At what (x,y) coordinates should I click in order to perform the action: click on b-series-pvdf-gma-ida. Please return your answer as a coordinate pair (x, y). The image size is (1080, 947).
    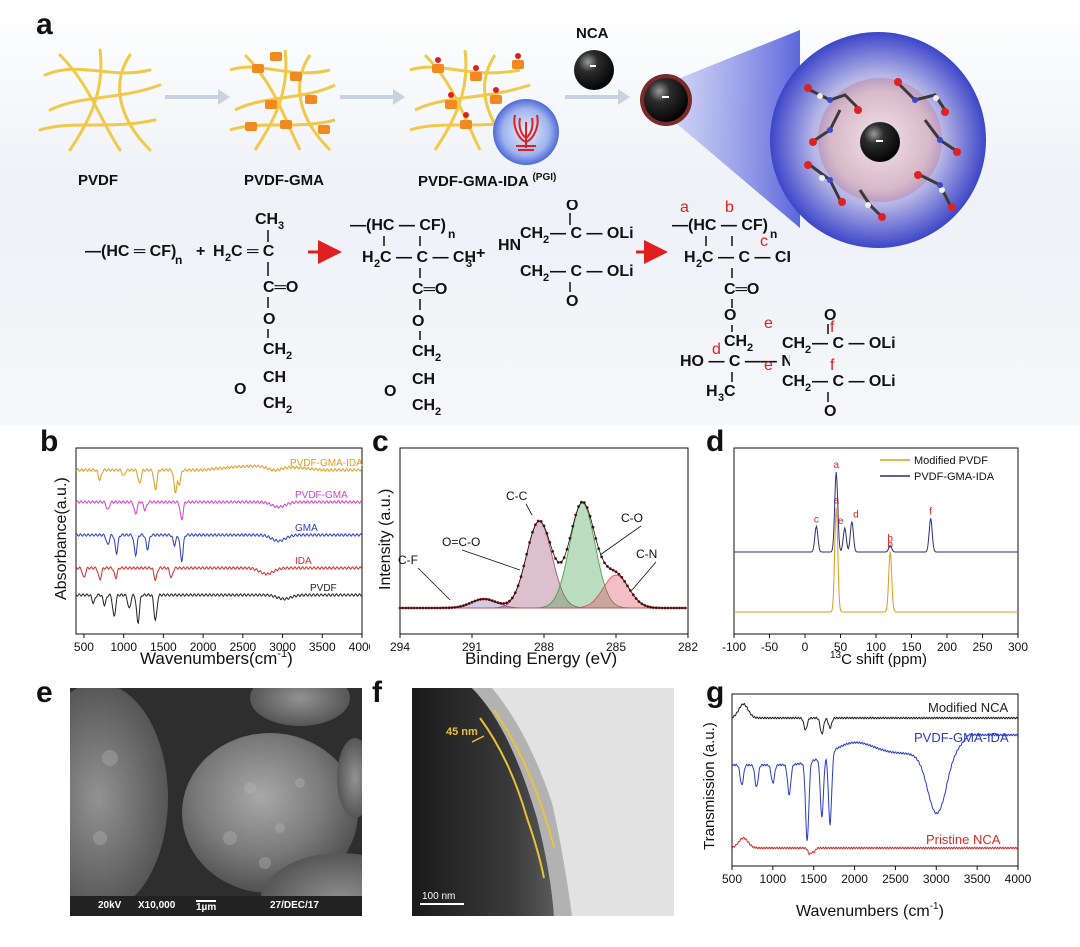
    Looking at the image, I should click on (219, 479).